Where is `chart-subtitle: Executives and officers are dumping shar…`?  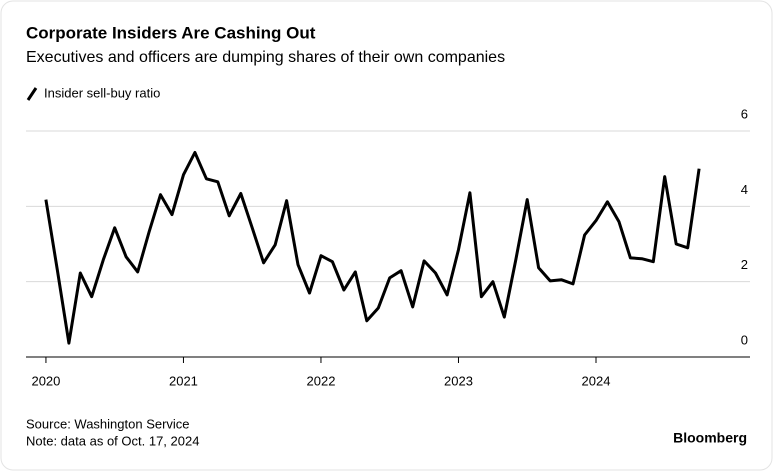
chart-subtitle: Executives and officers are dumping shar… is located at coordinates (265, 57).